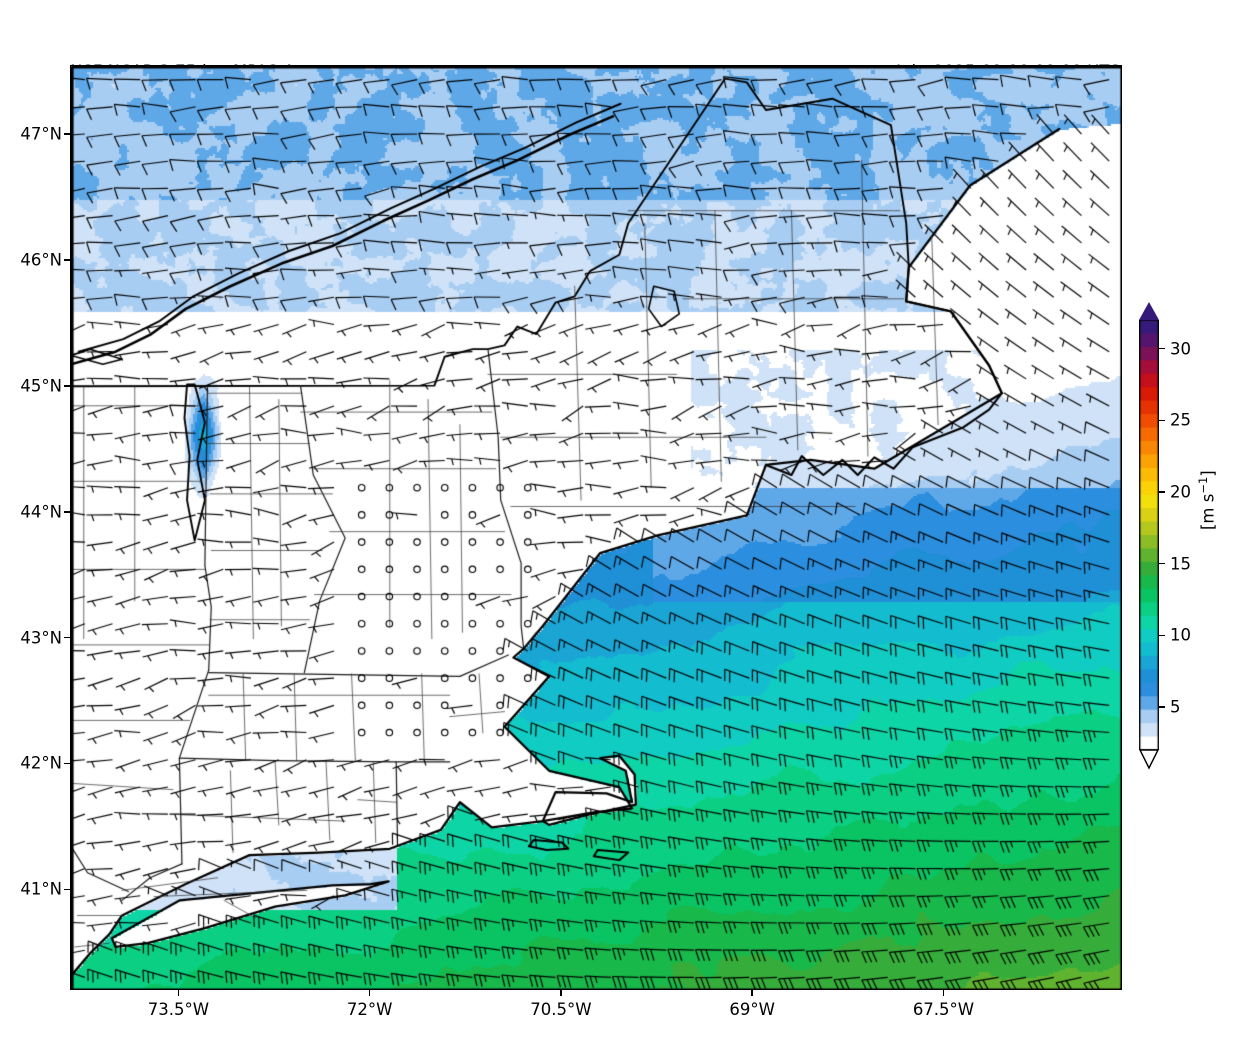 The height and width of the screenshot is (1037, 1235). What do you see at coordinates (41, 638) in the screenshot?
I see `y-tick-label-43: 43°N` at bounding box center [41, 638].